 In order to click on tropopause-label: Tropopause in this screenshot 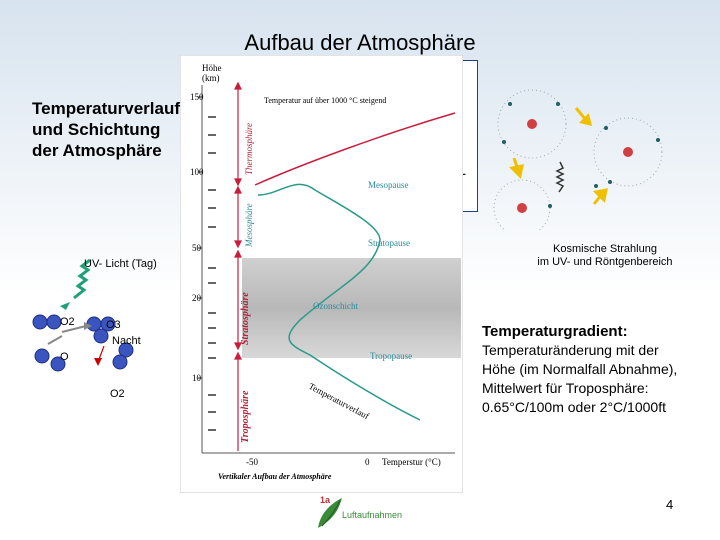, I will do `click(391, 356)`.